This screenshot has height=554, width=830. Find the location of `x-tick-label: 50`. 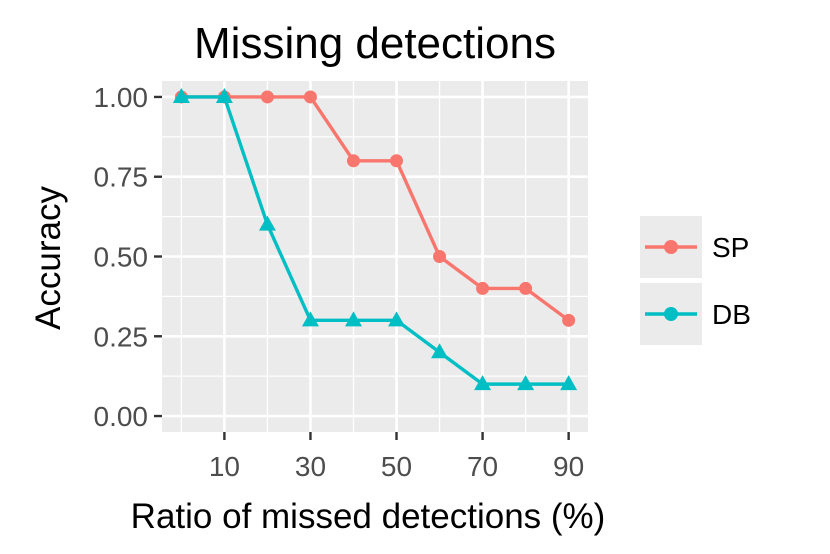

x-tick-label: 50 is located at coordinates (396, 466).